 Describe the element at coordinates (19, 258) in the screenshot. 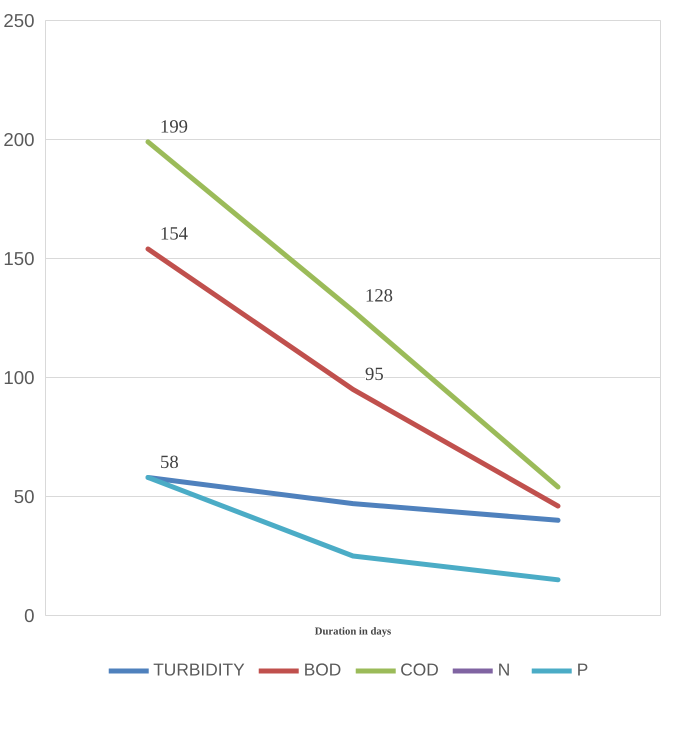

I see `y-tick-label: 150` at that location.